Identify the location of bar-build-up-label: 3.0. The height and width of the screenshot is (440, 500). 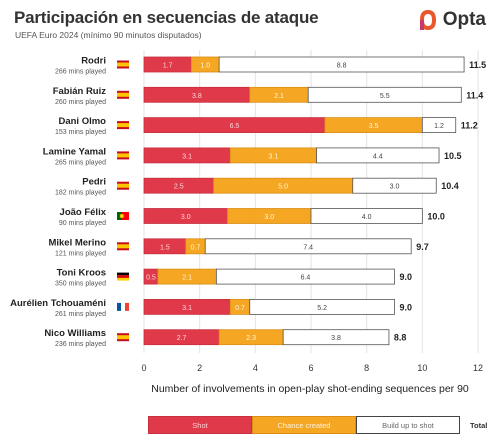
(395, 187).